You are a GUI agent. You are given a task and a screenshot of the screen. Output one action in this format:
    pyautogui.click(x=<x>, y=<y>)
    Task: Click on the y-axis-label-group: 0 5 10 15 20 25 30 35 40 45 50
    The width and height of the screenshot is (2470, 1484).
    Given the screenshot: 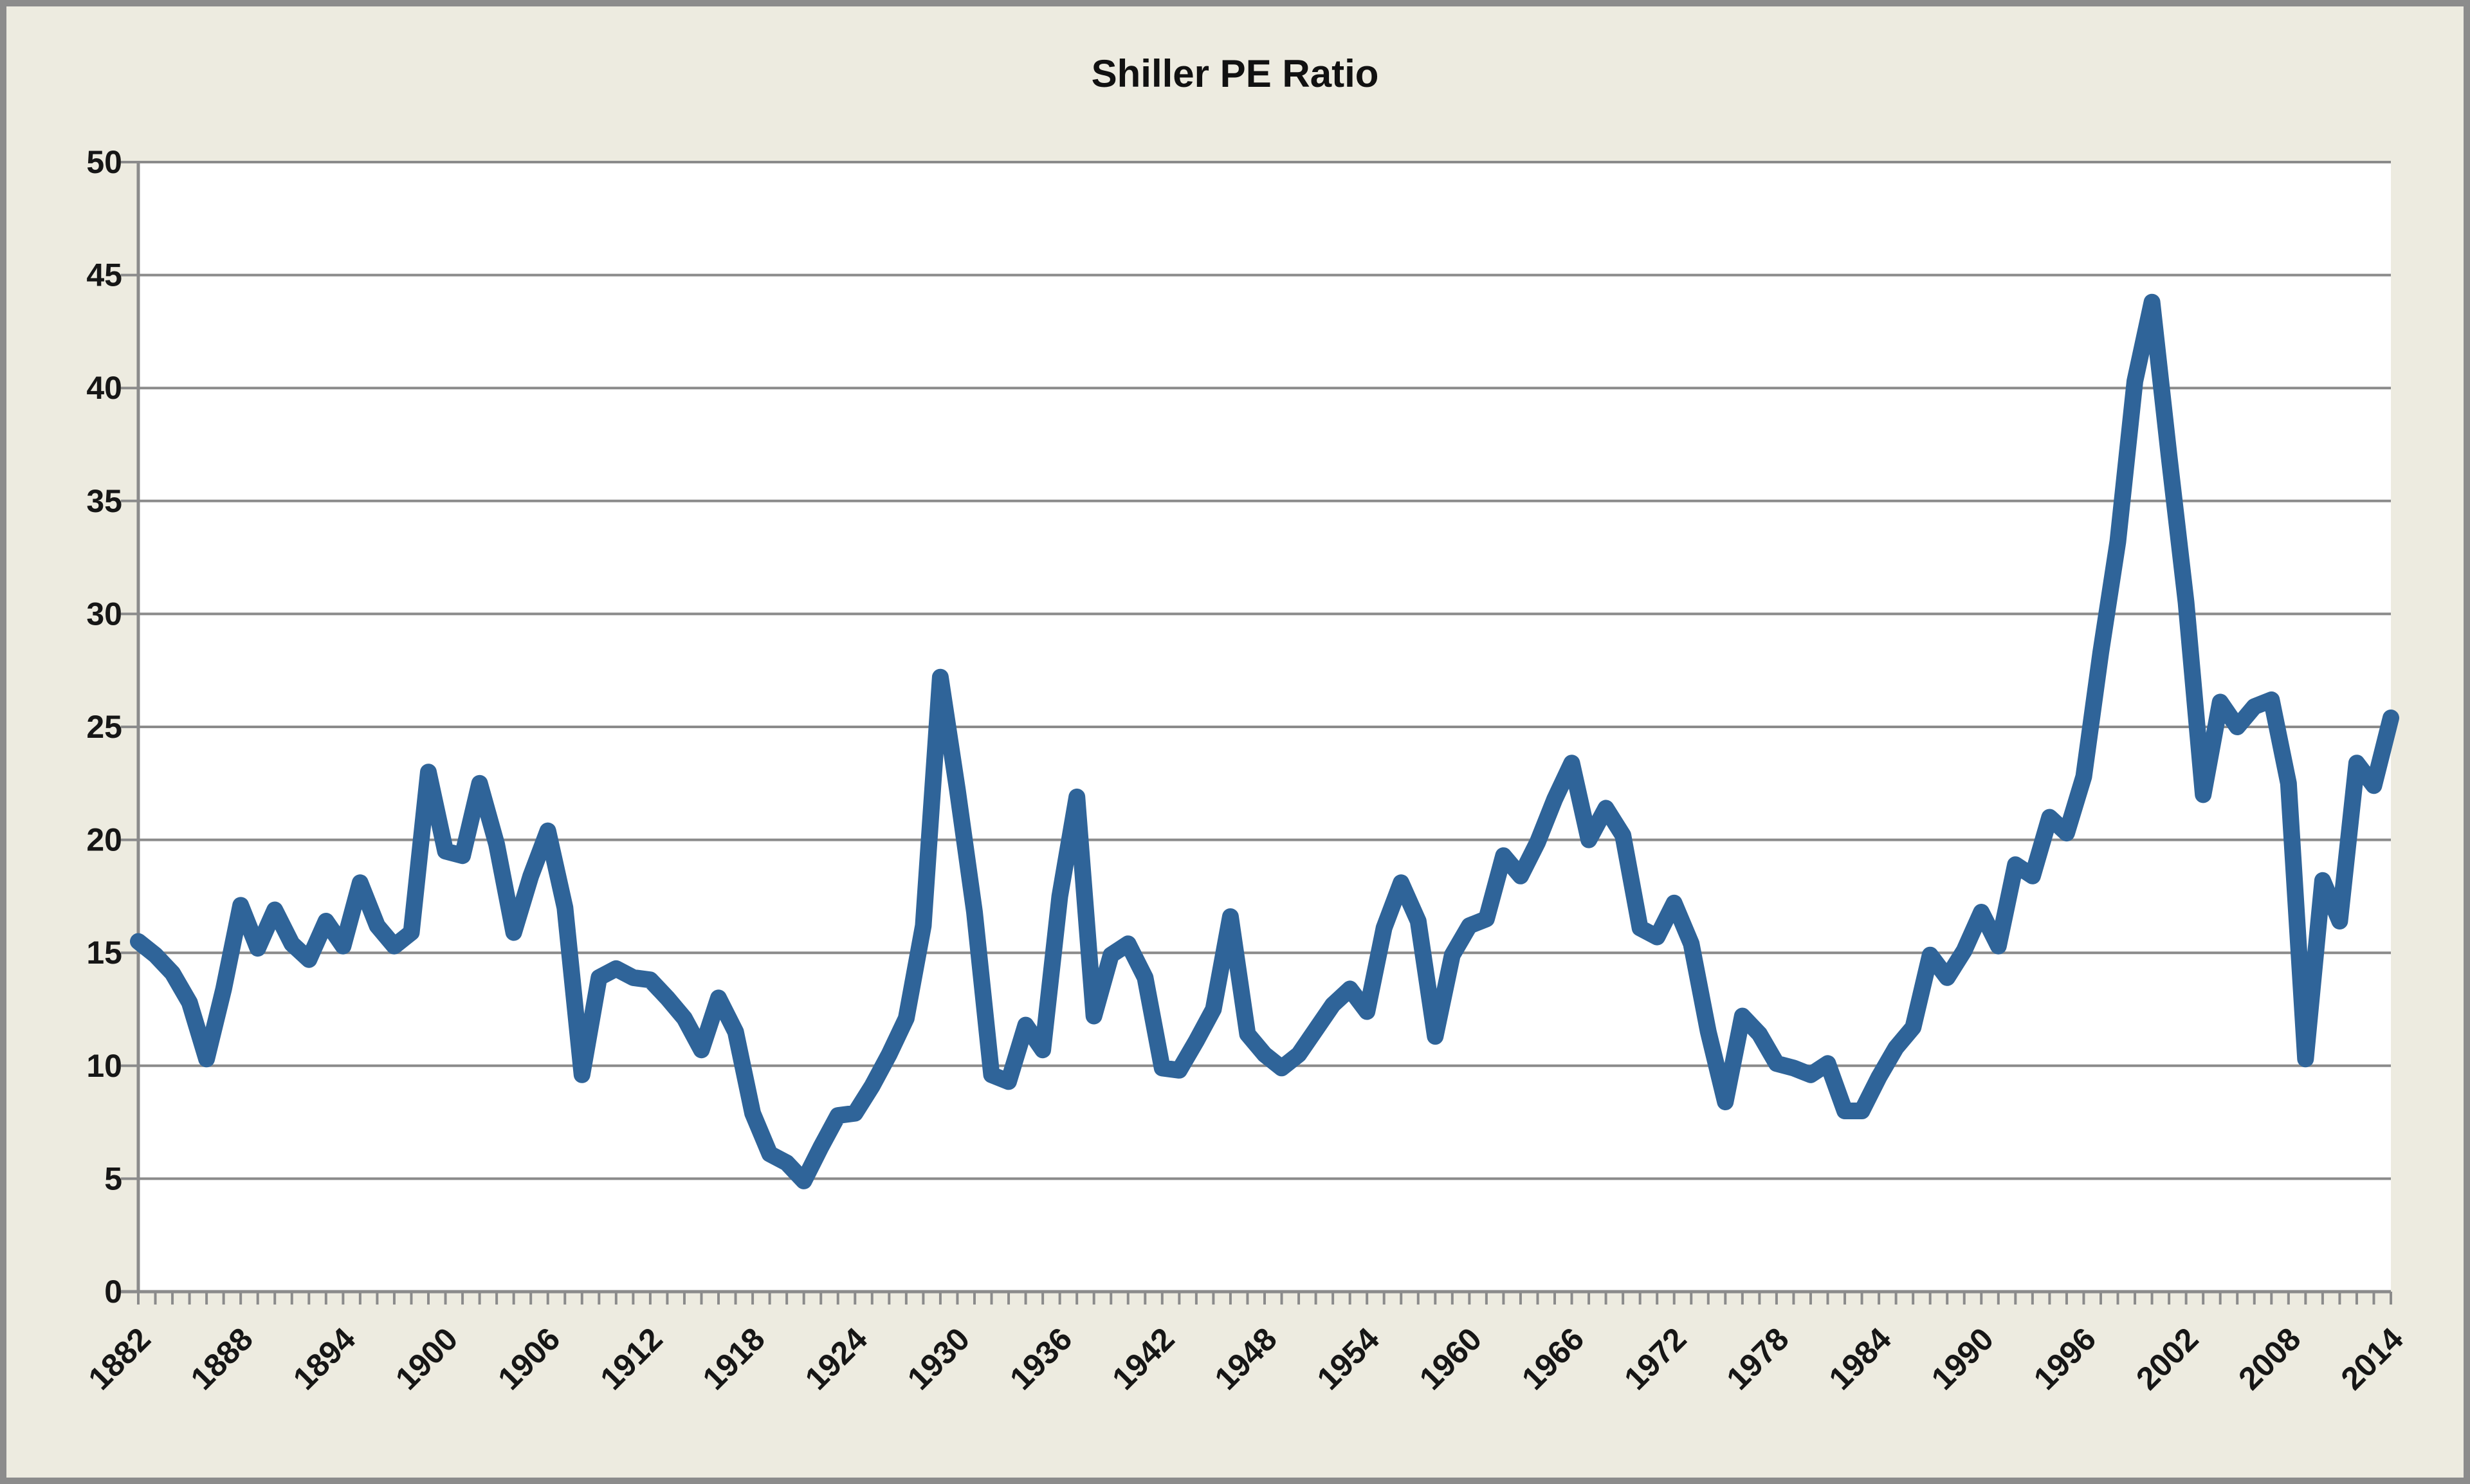 What is the action you would take?
    pyautogui.click(x=104, y=727)
    